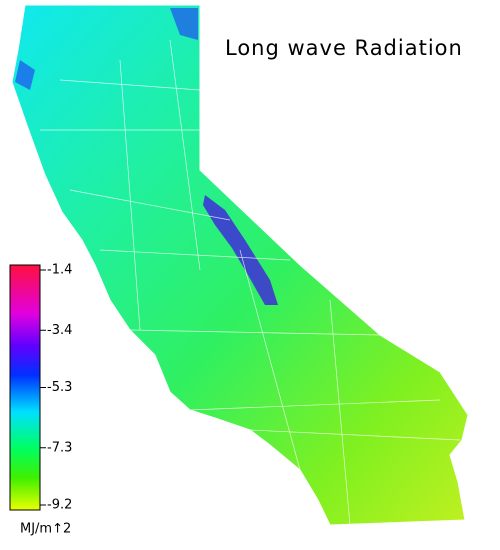 This screenshot has width=500, height=550. I want to click on color-bar, so click(25, 387).